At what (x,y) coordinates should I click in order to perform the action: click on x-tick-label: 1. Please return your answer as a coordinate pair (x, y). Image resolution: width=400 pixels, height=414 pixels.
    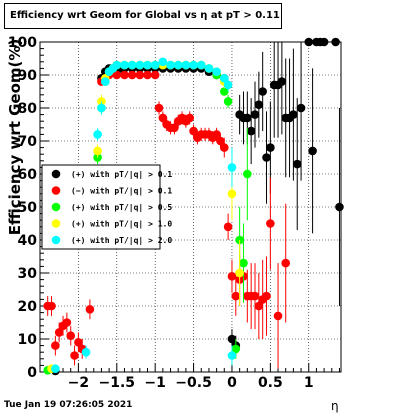
    Looking at the image, I should click on (309, 383).